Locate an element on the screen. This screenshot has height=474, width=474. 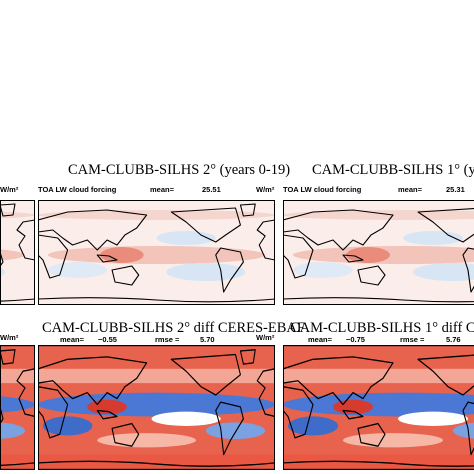
panel-title: CAM-CLUBB-SILHS 1° (years is located at coordinates (393, 170).